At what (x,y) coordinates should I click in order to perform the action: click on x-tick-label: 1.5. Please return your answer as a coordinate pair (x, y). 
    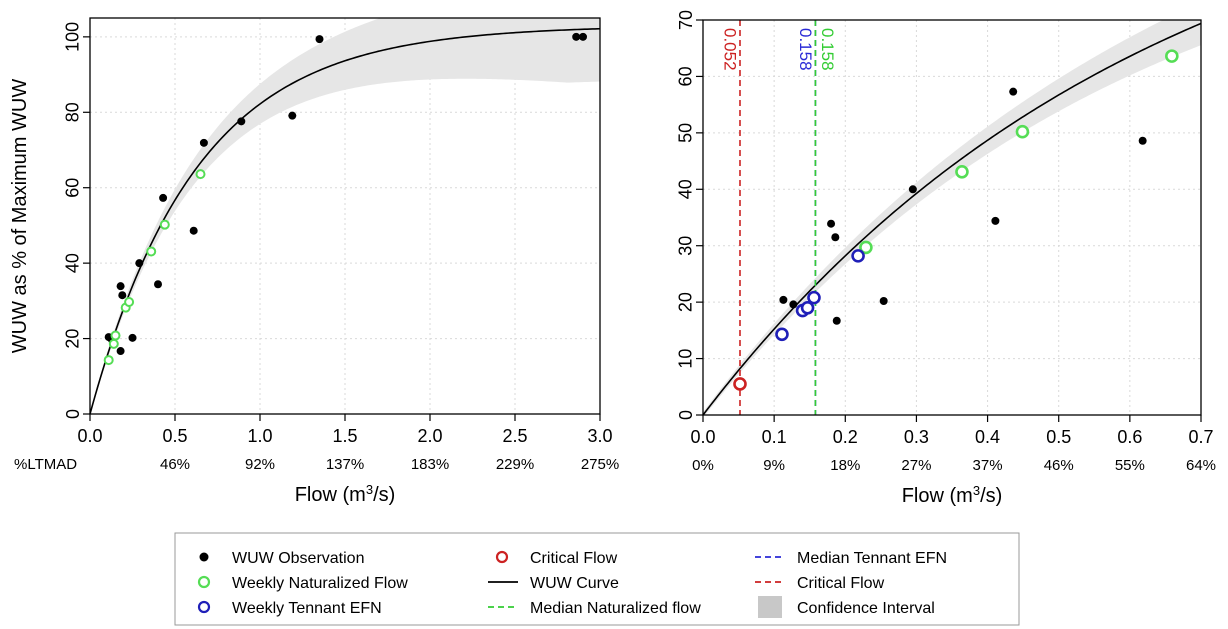
    Looking at the image, I should click on (344, 436).